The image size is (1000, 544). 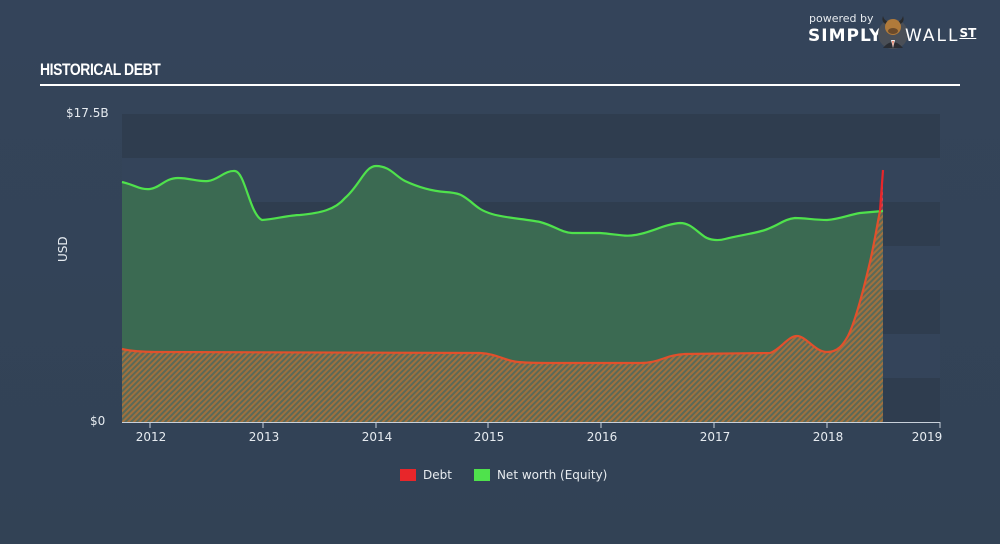 I want to click on x-tick-2019: 2019, so click(x=927, y=437).